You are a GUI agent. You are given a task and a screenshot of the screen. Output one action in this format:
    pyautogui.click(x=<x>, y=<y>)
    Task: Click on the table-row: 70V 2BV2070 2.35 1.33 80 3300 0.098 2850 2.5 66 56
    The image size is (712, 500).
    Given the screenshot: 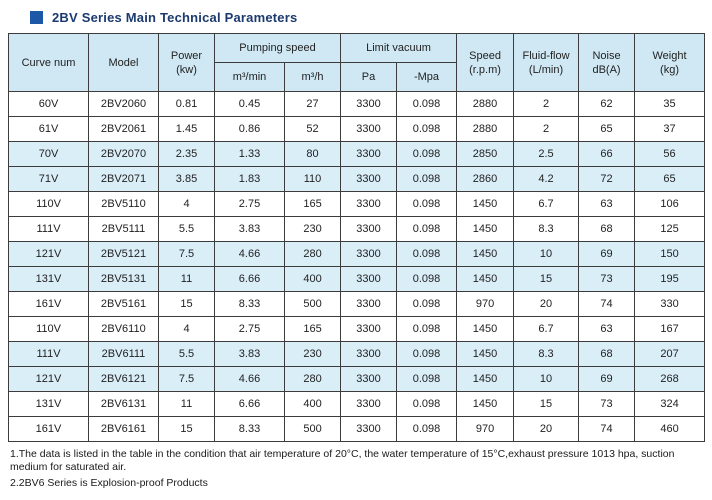 What is the action you would take?
    pyautogui.click(x=357, y=154)
    